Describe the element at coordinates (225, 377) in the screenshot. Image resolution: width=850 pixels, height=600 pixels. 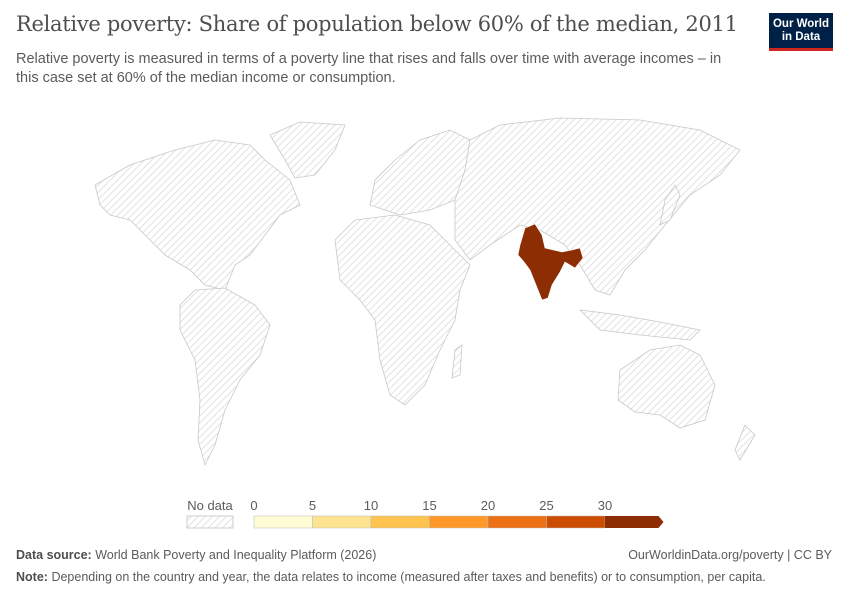
I see `country-south-america` at that location.